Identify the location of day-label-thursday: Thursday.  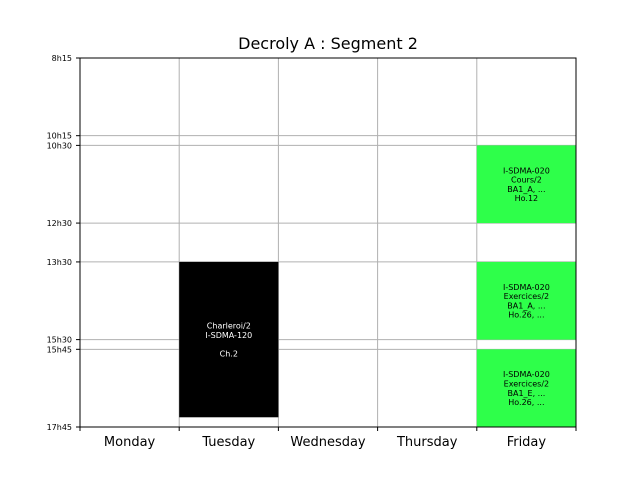
(427, 442).